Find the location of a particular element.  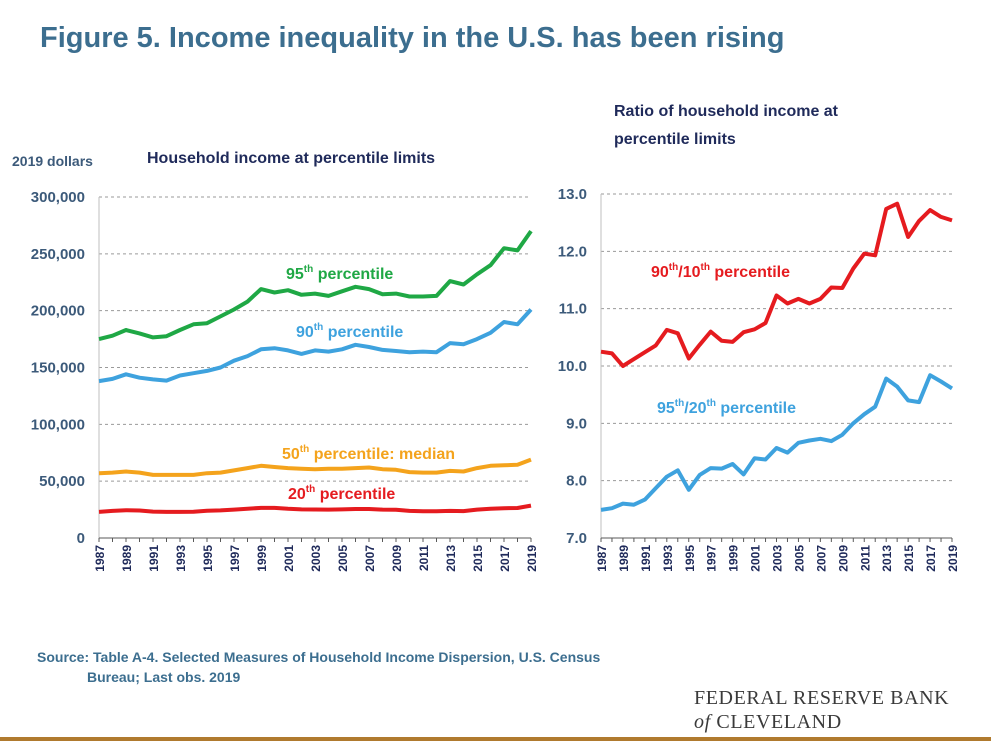

left-ytick-label: 0 is located at coordinates (81, 538).